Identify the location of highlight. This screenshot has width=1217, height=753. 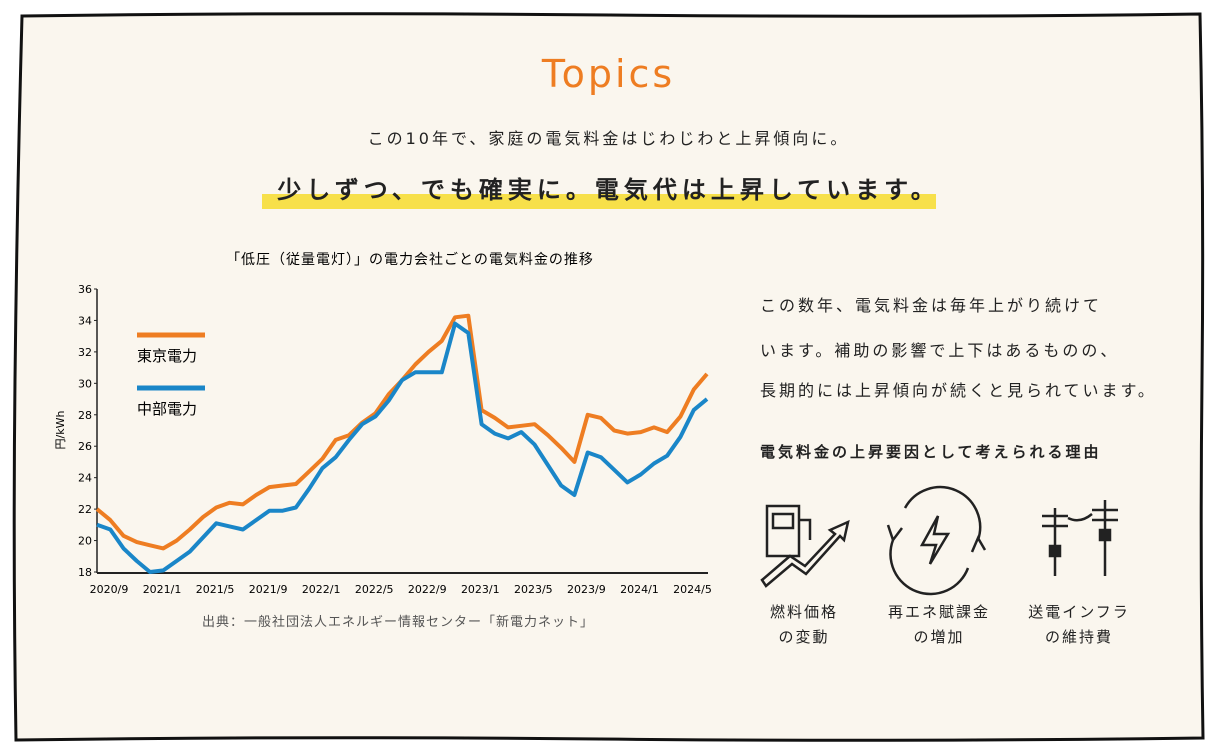
(599, 201).